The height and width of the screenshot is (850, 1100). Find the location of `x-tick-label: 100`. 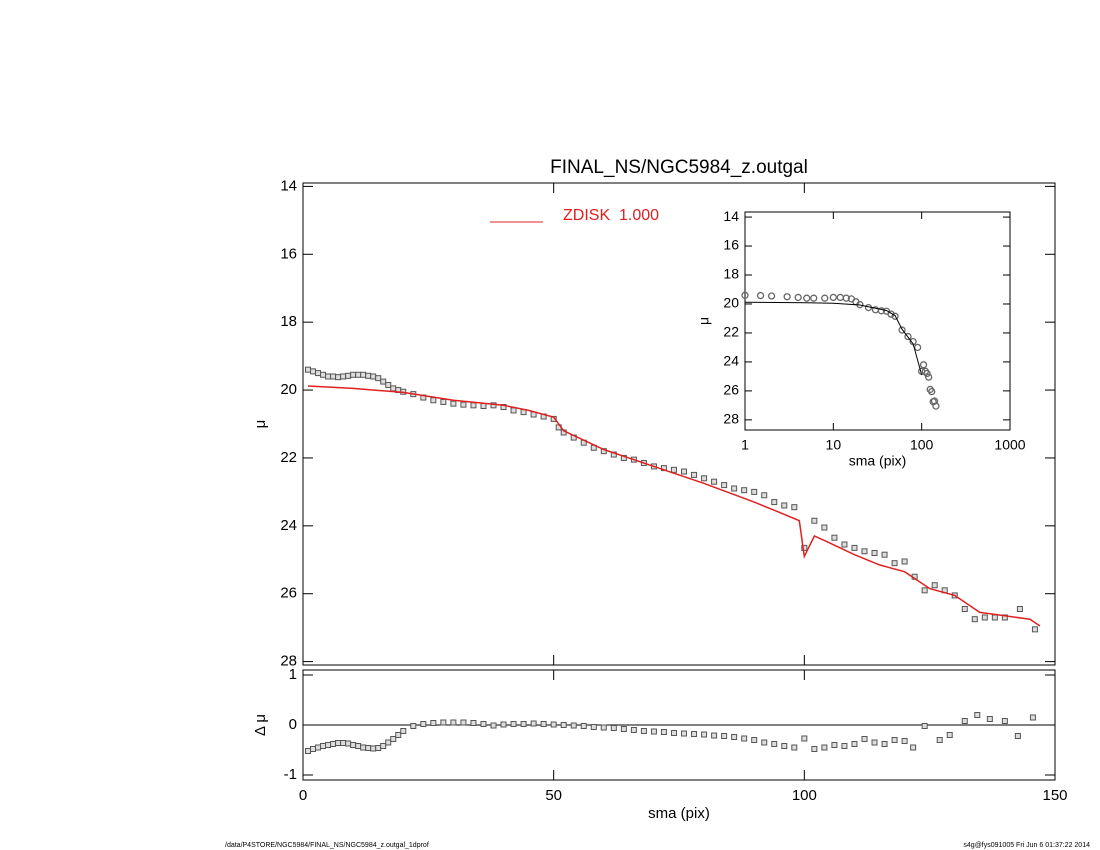

x-tick-label: 100 is located at coordinates (922, 445).